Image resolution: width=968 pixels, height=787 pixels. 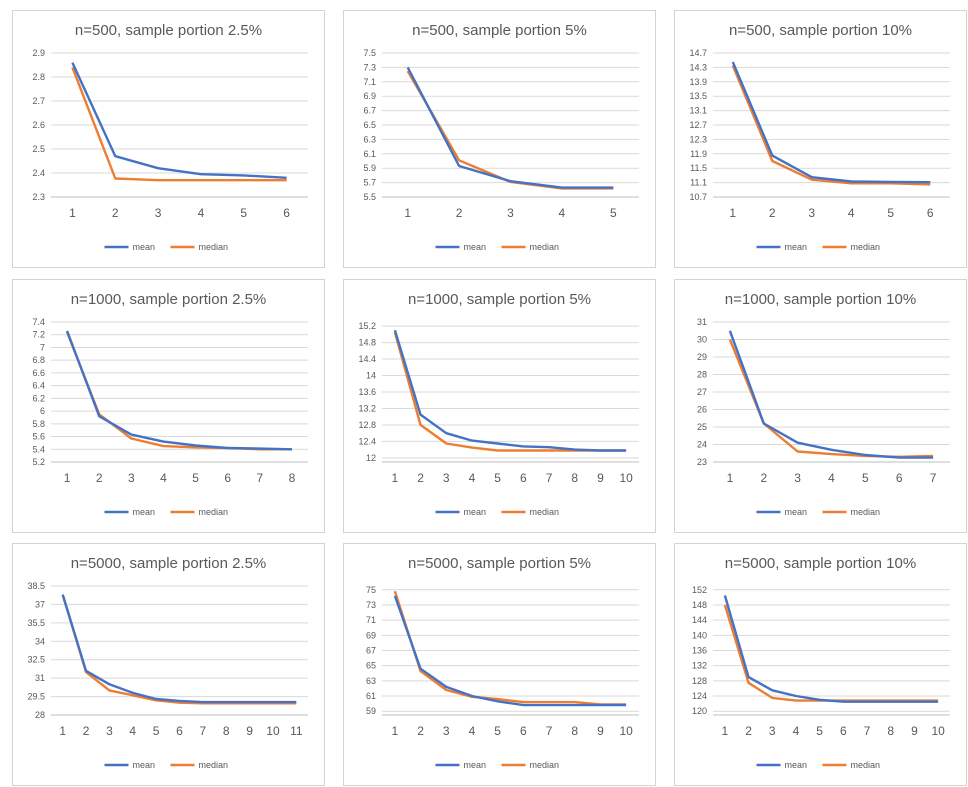 What do you see at coordinates (369, 139) in the screenshot?
I see `y-tick-label: 6.3` at bounding box center [369, 139].